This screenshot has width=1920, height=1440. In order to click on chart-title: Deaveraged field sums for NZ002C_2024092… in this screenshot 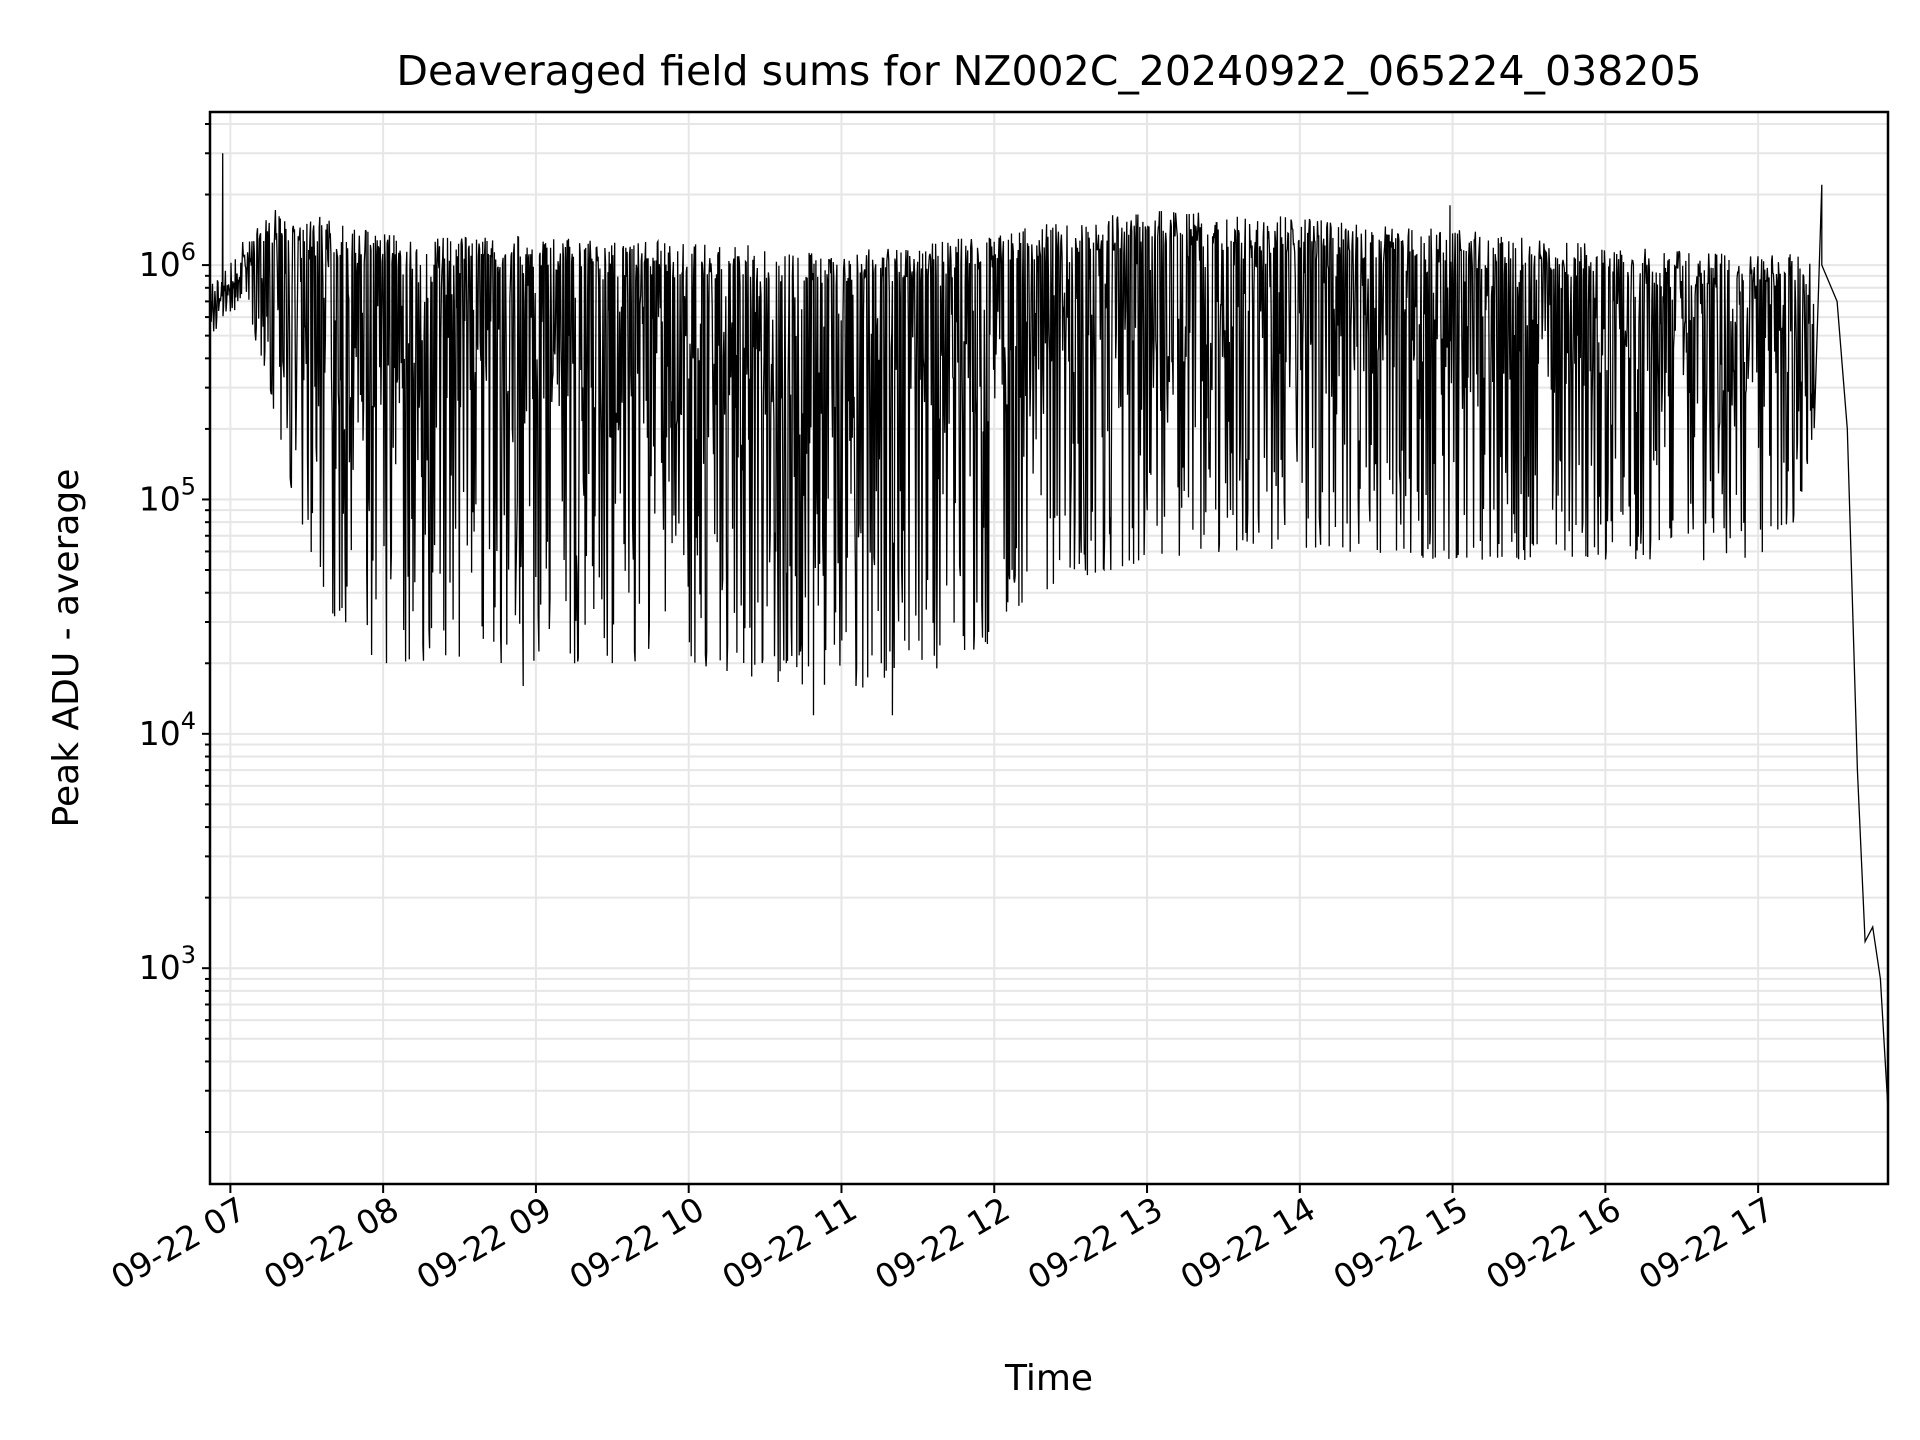, I will do `click(1048, 71)`.